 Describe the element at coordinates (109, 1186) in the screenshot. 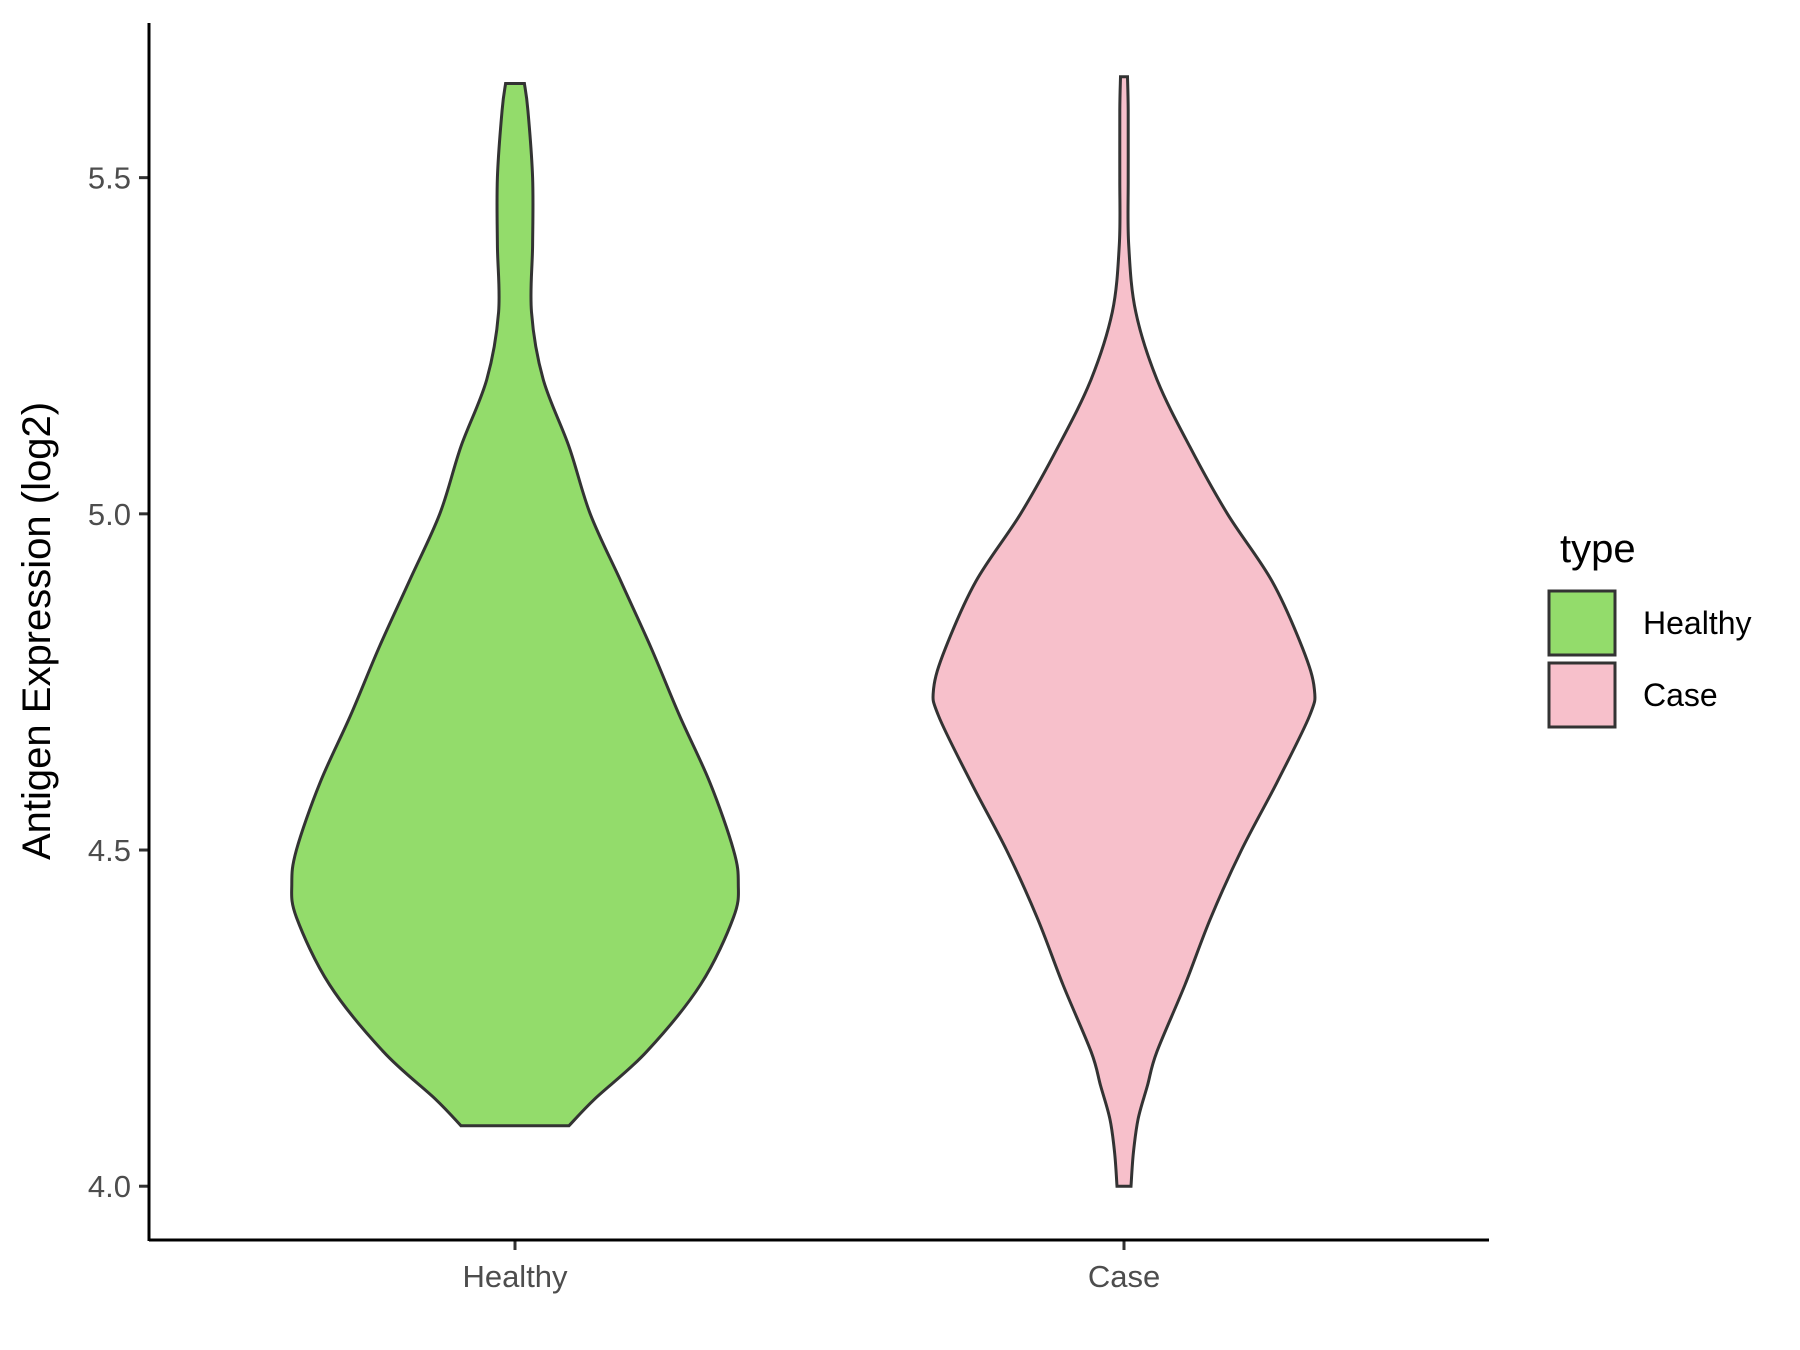

I see `y-tick-label: 4.0` at that location.